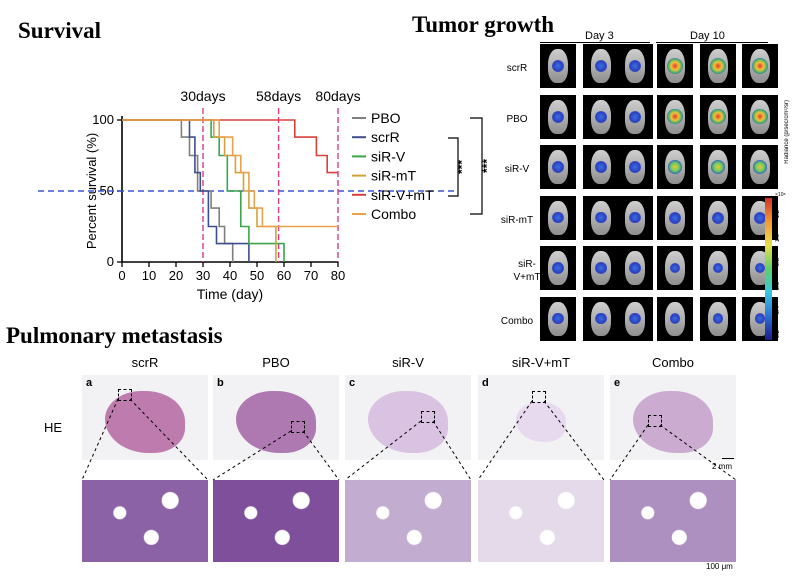 Image resolution: width=798 pixels, height=577 pixels. I want to click on panel-letter: a, so click(89, 383).